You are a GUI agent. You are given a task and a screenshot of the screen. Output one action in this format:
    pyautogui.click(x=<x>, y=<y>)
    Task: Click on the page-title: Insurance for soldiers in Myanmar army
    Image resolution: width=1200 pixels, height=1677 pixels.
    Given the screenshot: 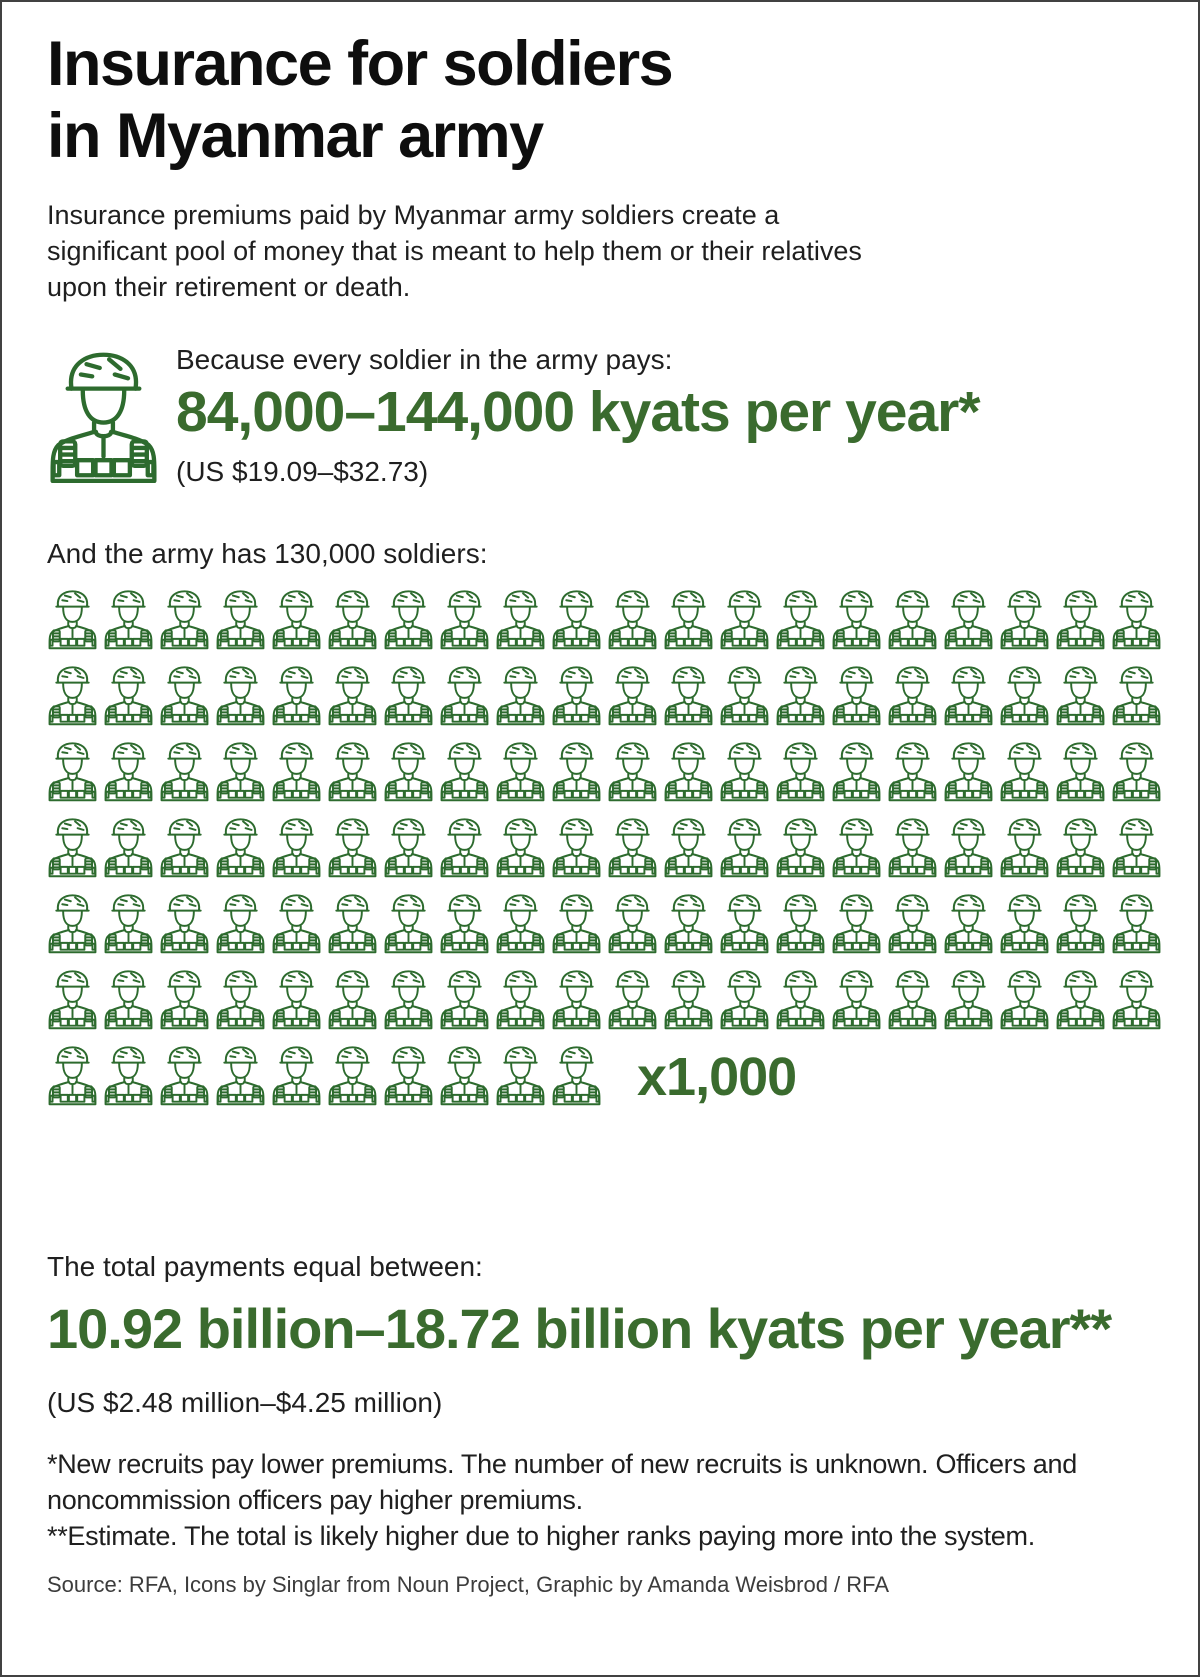 What is the action you would take?
    pyautogui.click(x=360, y=100)
    